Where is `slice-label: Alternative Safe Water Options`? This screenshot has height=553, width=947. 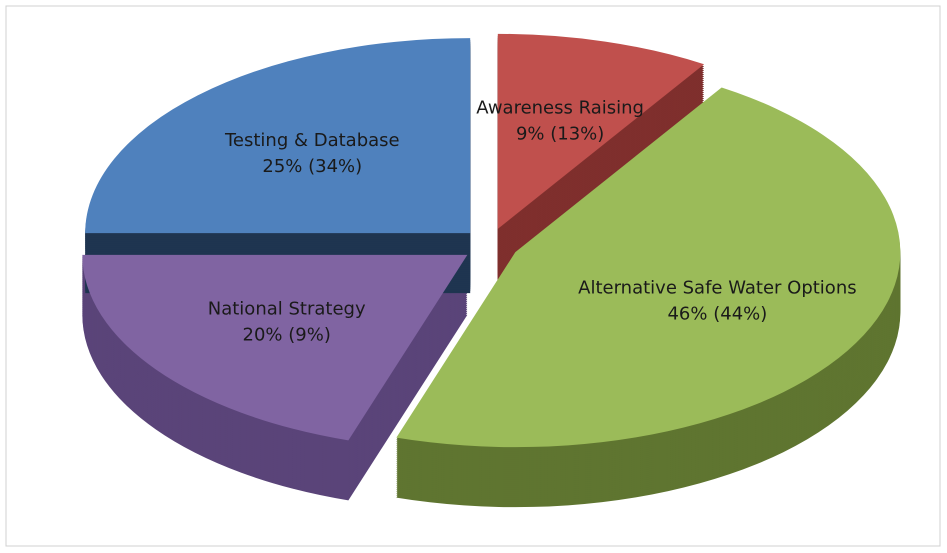
slice-label: Alternative Safe Water Options is located at coordinates (717, 287).